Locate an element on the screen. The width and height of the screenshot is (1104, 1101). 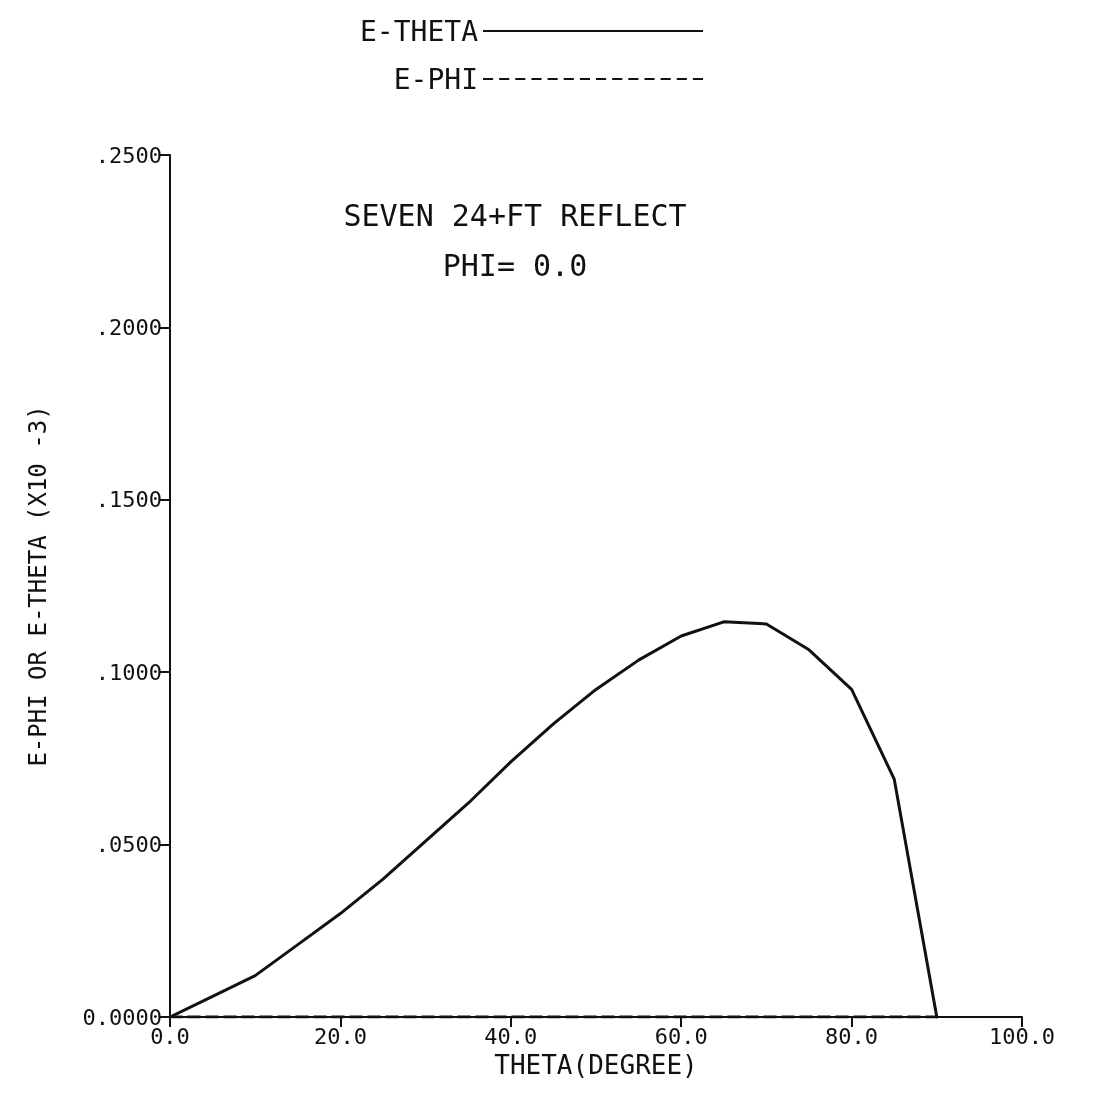
x-tick-label: 80.0 is located at coordinates (852, 1036).